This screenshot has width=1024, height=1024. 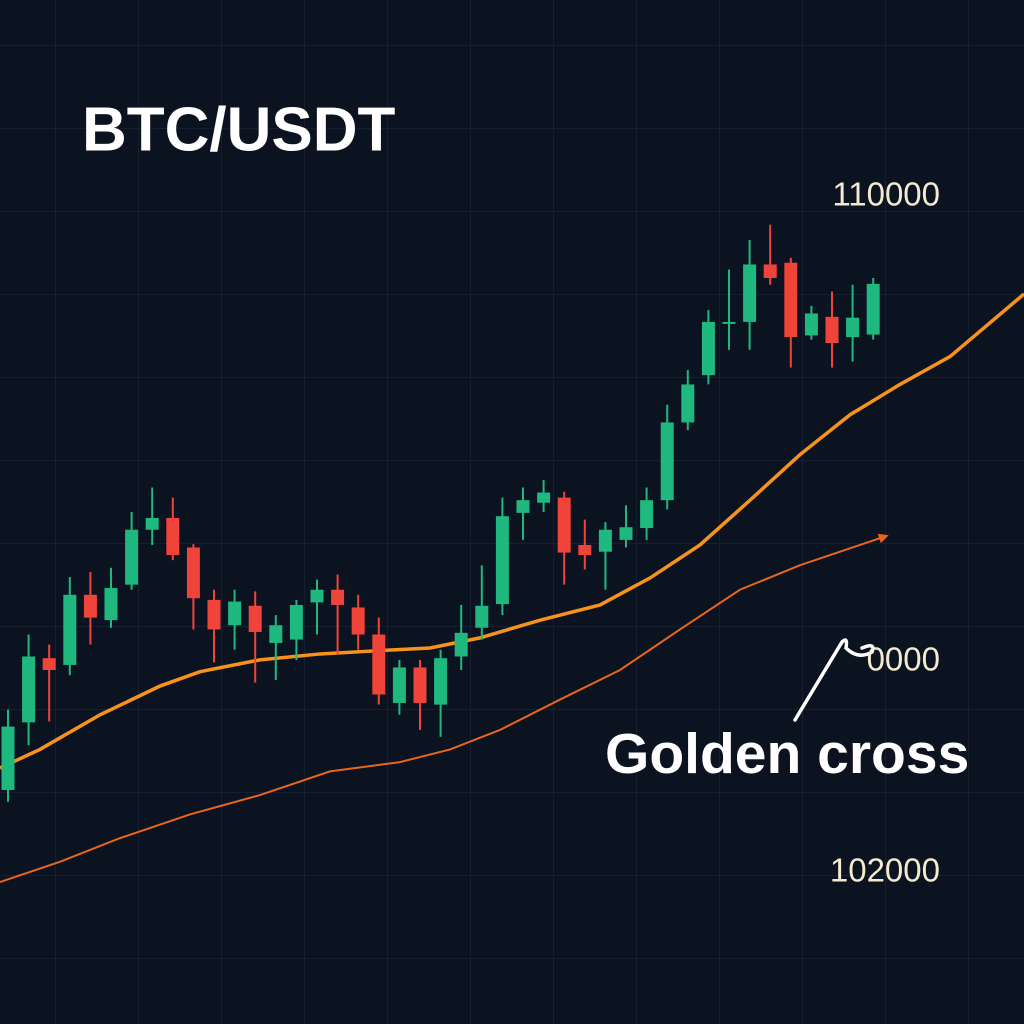 I want to click on y-tick-label: 102000, so click(x=885, y=869).